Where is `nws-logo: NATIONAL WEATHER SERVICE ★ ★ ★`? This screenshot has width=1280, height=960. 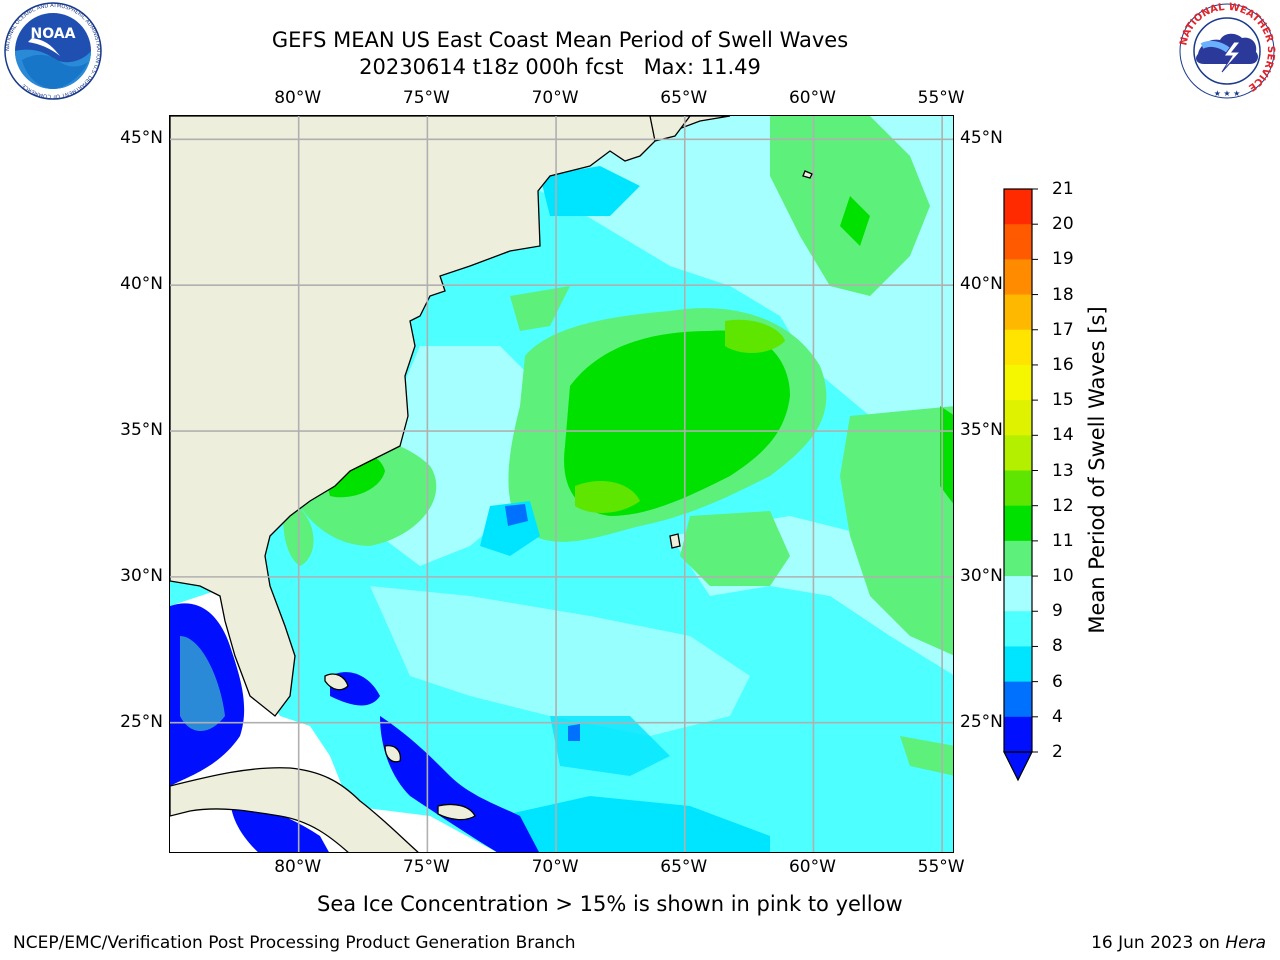
nws-logo: NATIONAL WEATHER SERVICE ★ ★ ★ is located at coordinates (1227, 51).